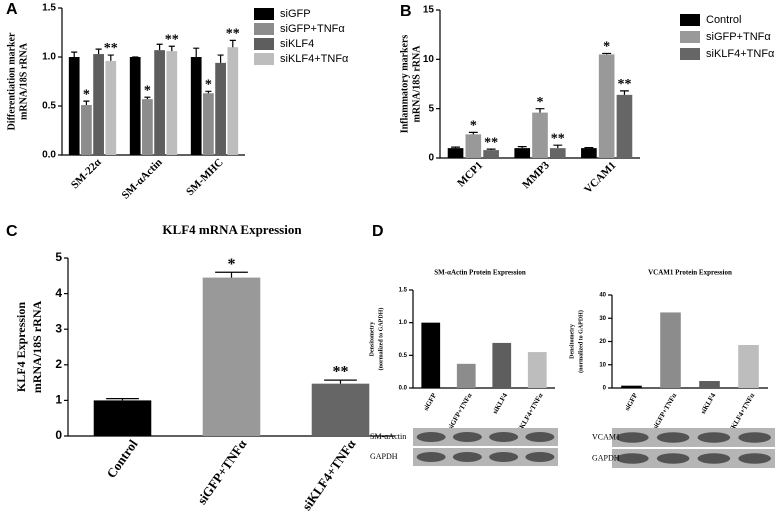 This screenshot has height=514, width=781. What do you see at coordinates (295, 14) in the screenshot?
I see `legend-label: siGFP` at bounding box center [295, 14].